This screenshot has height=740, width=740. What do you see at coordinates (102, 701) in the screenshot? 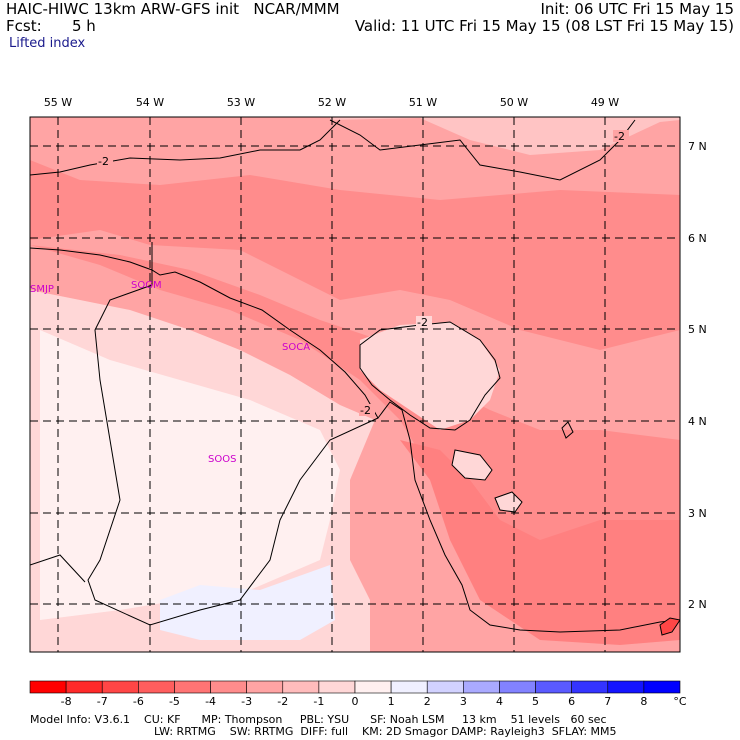
I see `colorbar-tick-label: -7` at bounding box center [102, 701].